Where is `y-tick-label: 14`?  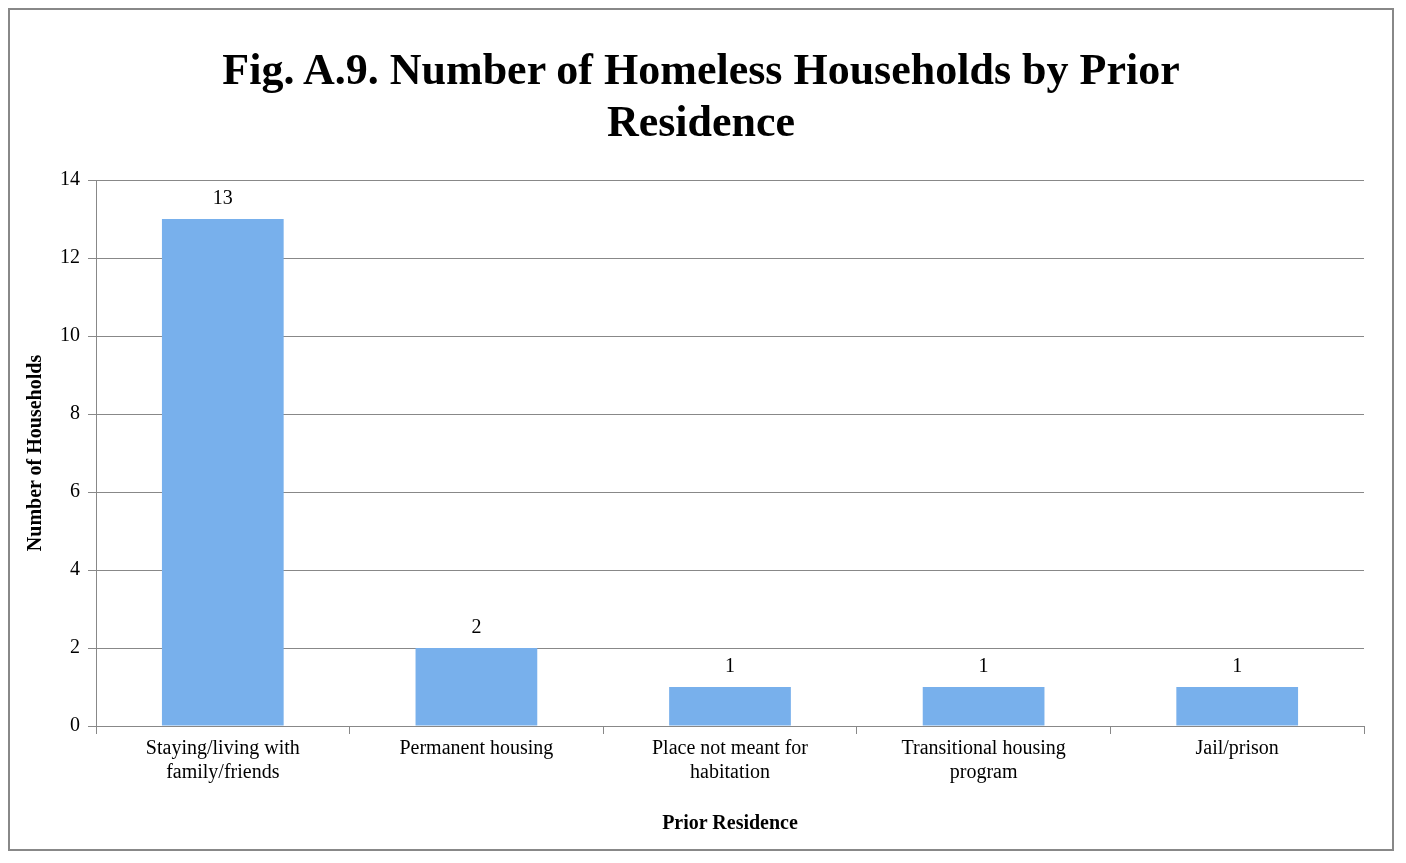
y-tick-label: 14 is located at coordinates (70, 178).